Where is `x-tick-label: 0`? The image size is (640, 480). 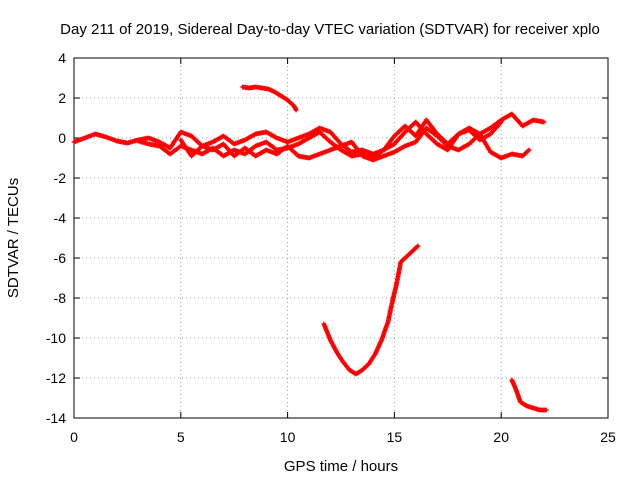 x-tick-label: 0 is located at coordinates (74, 437).